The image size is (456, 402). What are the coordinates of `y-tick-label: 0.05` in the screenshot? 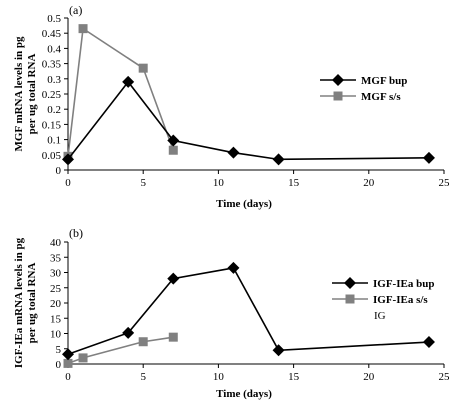 It's located at (52, 156).